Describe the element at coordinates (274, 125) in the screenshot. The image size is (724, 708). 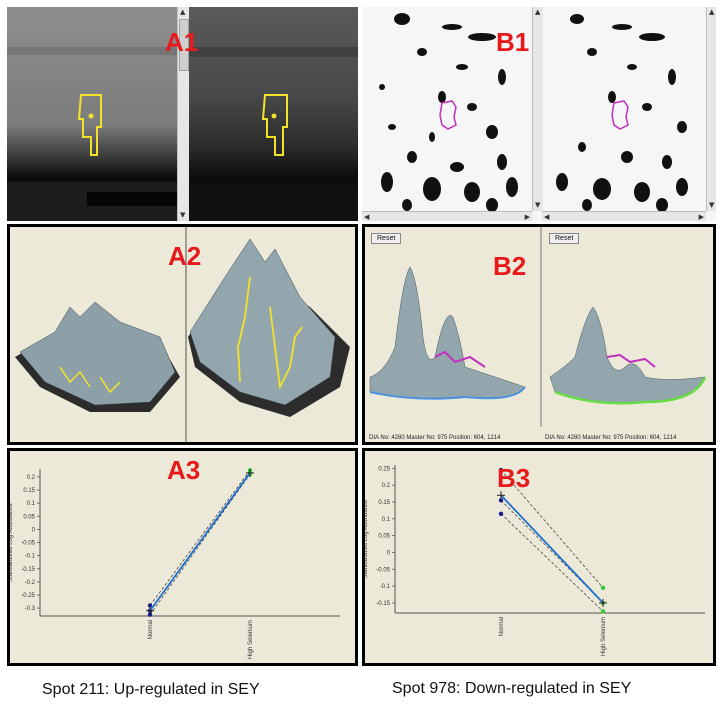
I see `spot-outline-a1-right` at that location.